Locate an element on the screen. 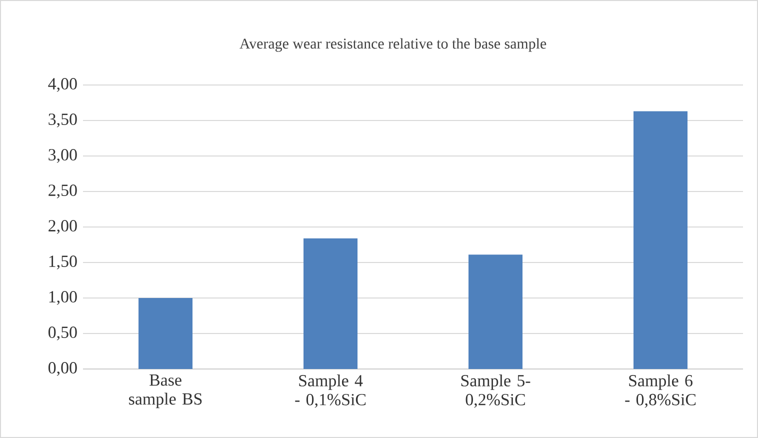  y-tick-label: 3,50 is located at coordinates (62, 121).